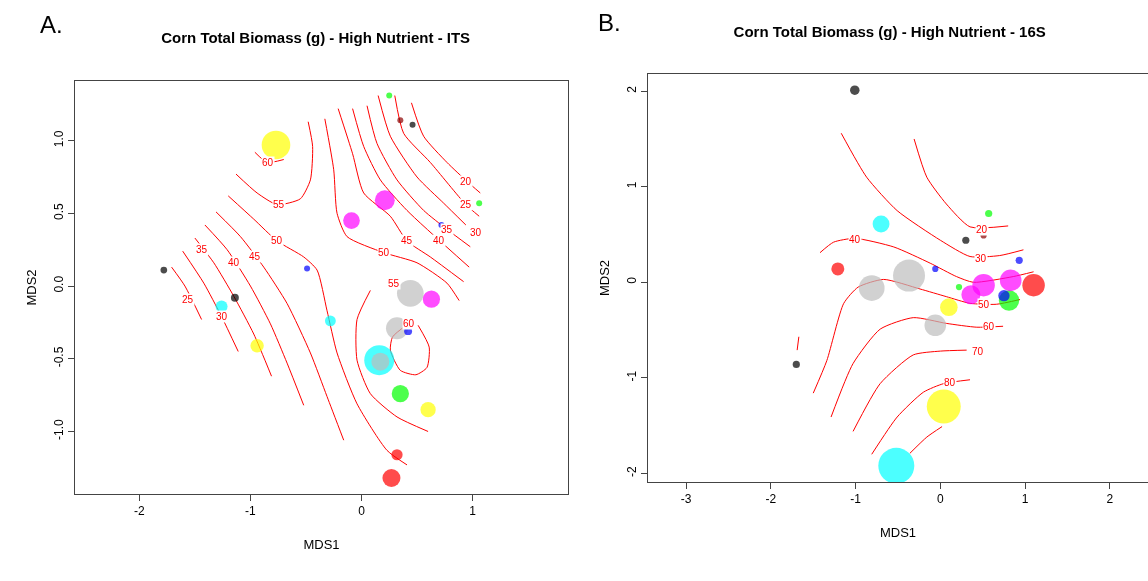 This screenshot has height=581, width=1148. What do you see at coordinates (59, 430) in the screenshot?
I see `y-tick-label: -1.0` at bounding box center [59, 430].